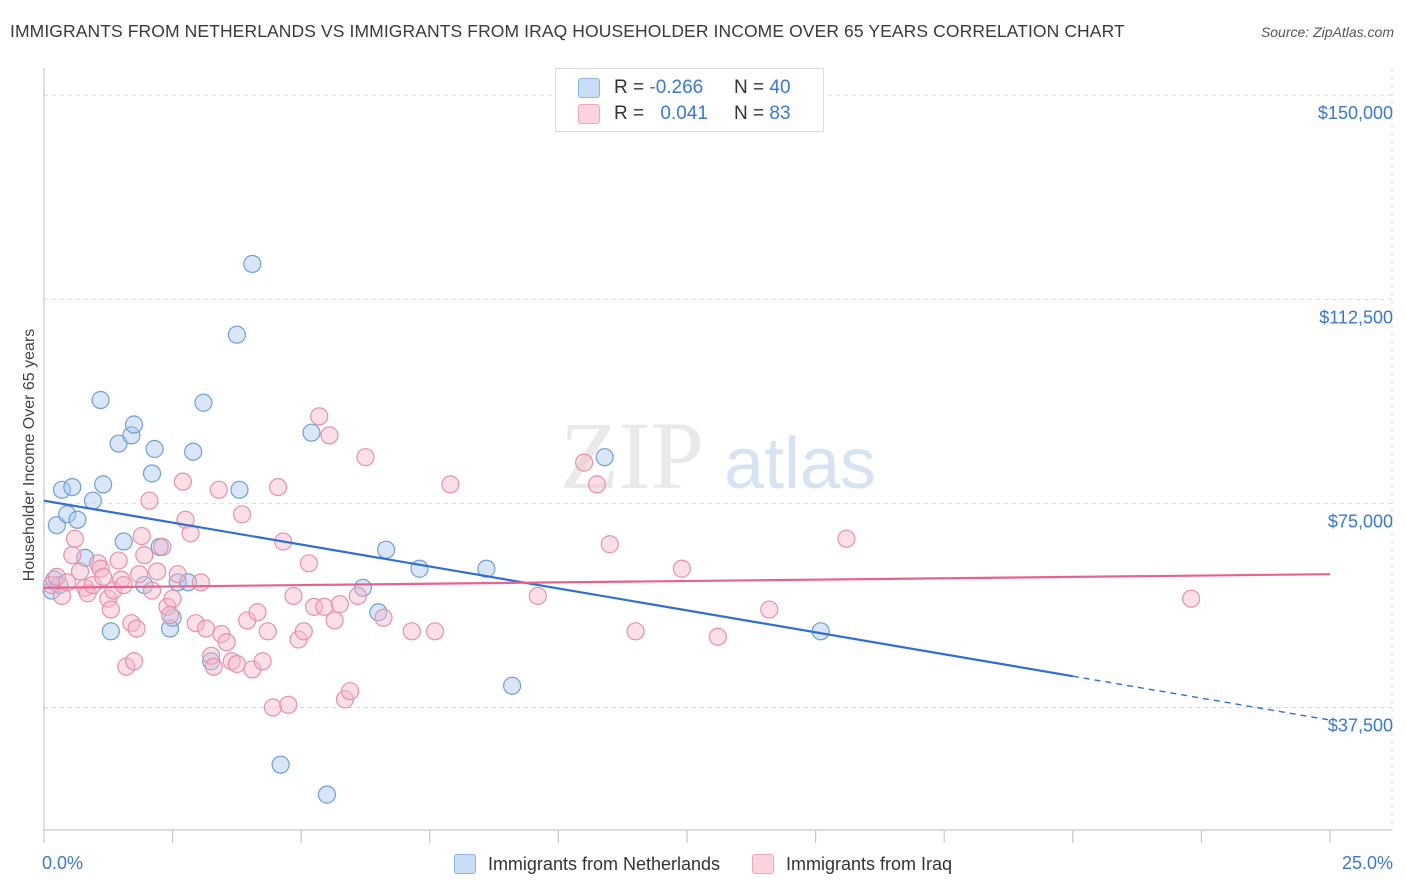 Image resolution: width=1406 pixels, height=892 pixels. Describe the element at coordinates (1201, 698) in the screenshot. I see `trend-line-netherlands-extrapolated` at that location.